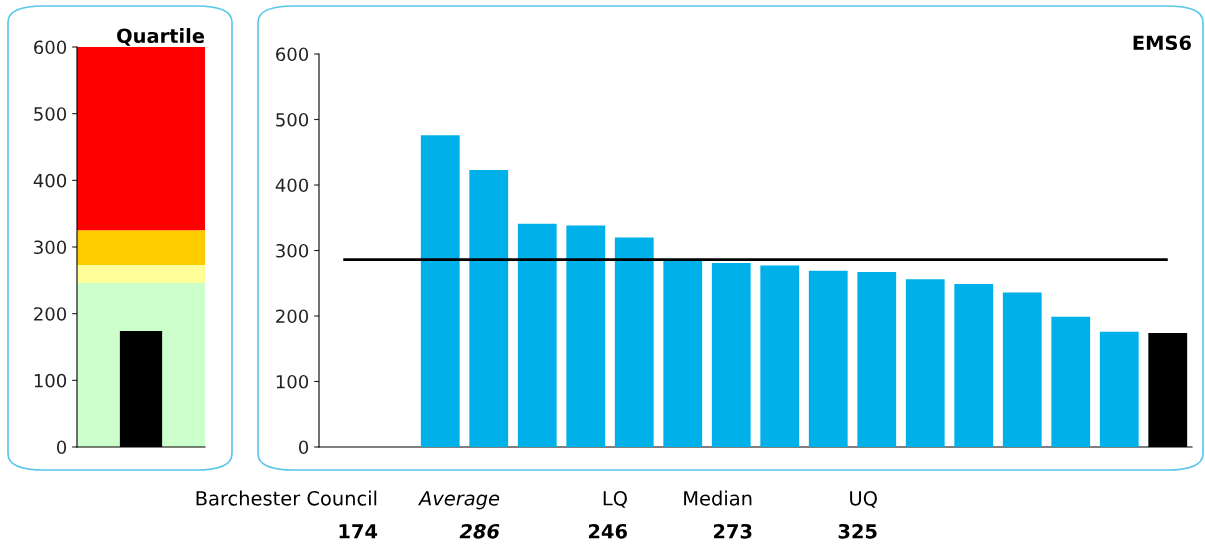 This screenshot has width=1205, height=544. Describe the element at coordinates (857, 531) in the screenshot. I see `text: 325` at that location.